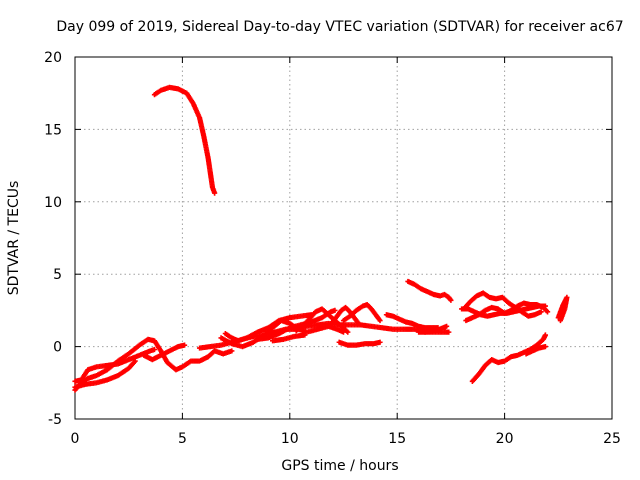  Describe the element at coordinates (290, 439) in the screenshot. I see `x-tick-label: 10` at that location.